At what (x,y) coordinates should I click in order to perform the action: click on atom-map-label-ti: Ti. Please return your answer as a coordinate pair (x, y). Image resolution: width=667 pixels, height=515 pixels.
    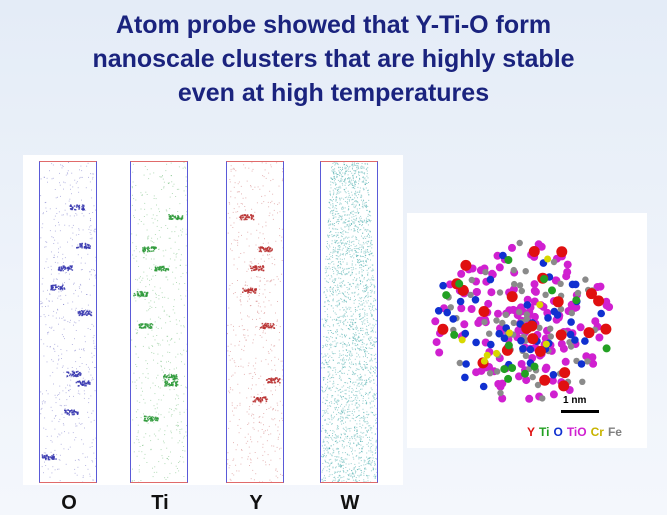
    Looking at the image, I should click on (160, 503).